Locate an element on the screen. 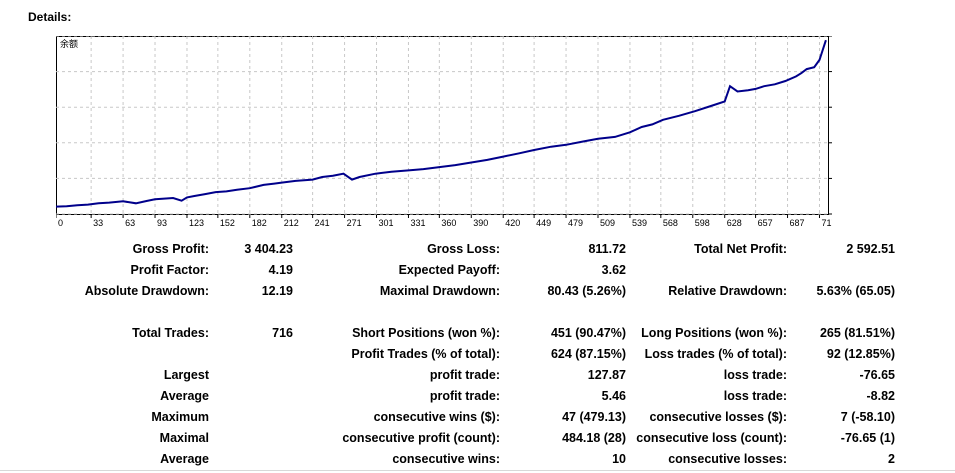 The image size is (955, 473). x-tick-label: 509 is located at coordinates (607, 223).